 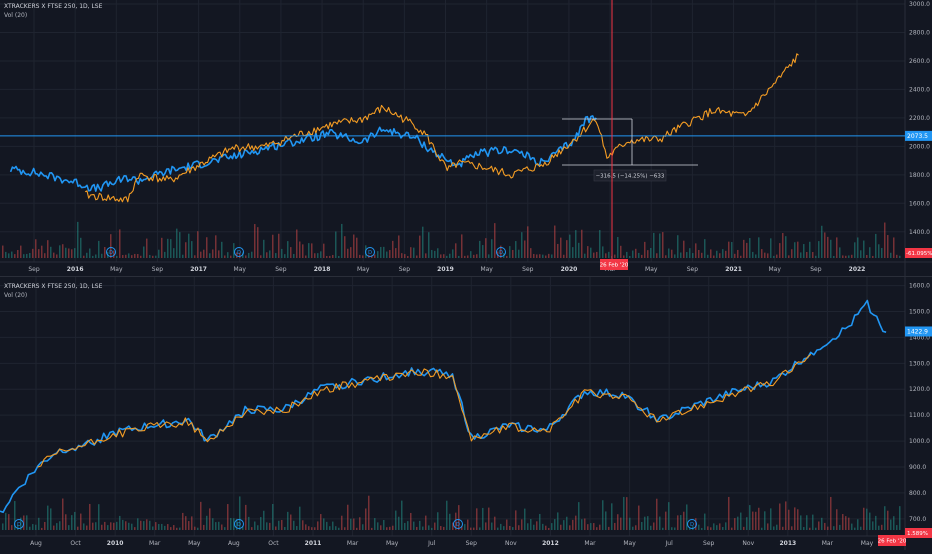 What do you see at coordinates (917, 534) in the screenshot?
I see `pct-text: 1.589%` at bounding box center [917, 534].